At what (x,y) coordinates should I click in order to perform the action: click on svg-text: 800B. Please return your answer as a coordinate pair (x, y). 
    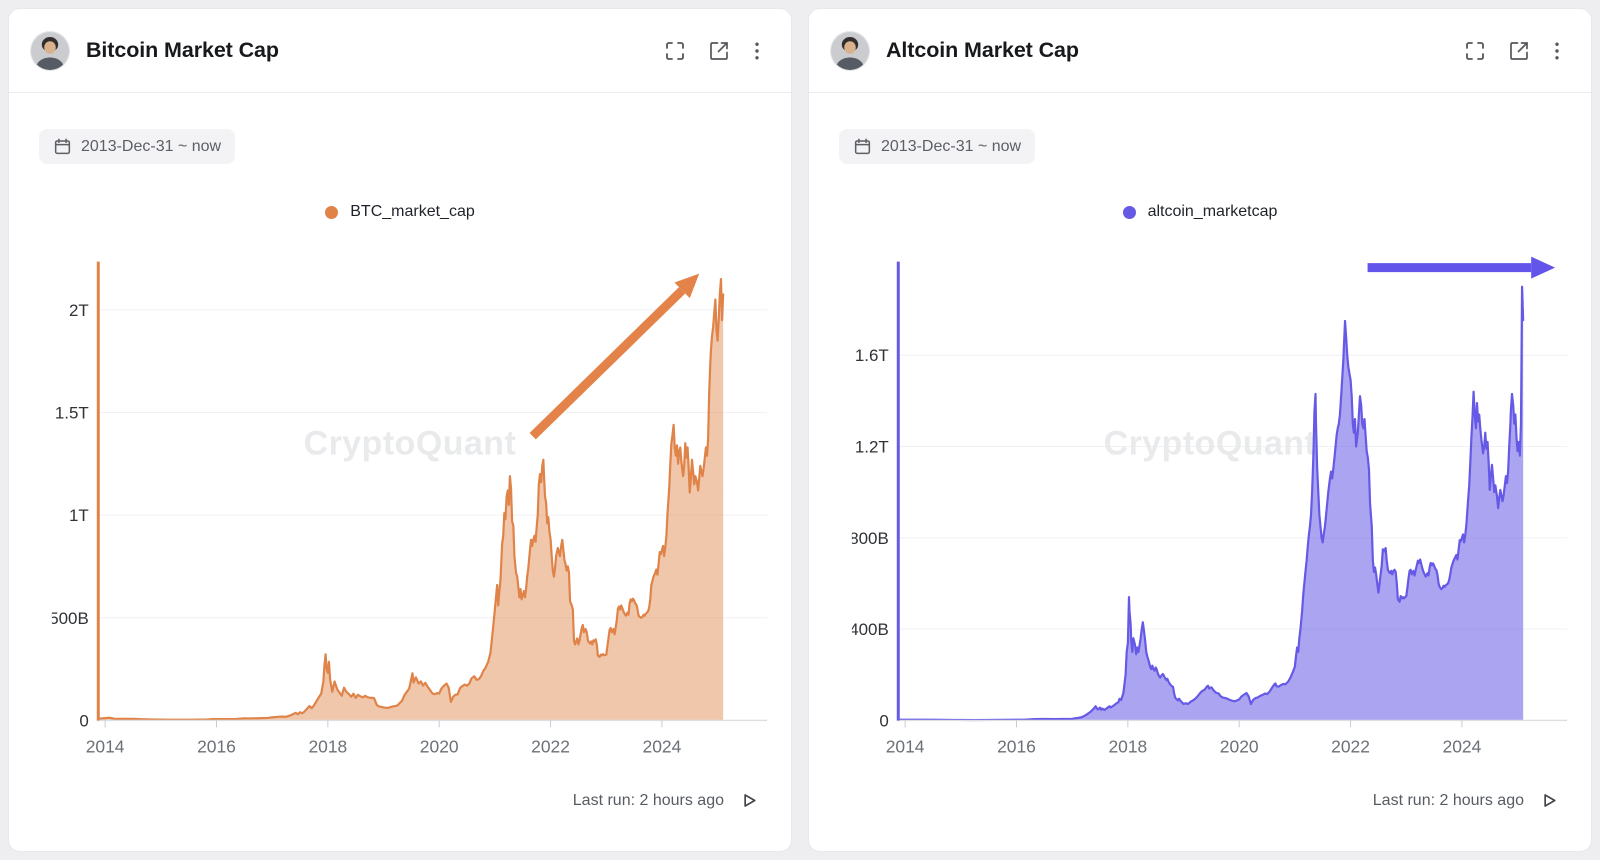
    Looking at the image, I should click on (869, 538).